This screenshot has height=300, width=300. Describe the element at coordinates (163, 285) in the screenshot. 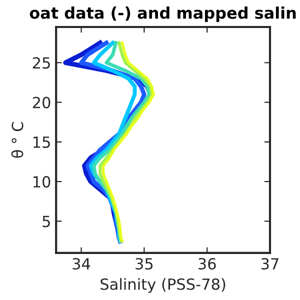

I see `x-axis-title: Salinity (PSS-78)` at that location.